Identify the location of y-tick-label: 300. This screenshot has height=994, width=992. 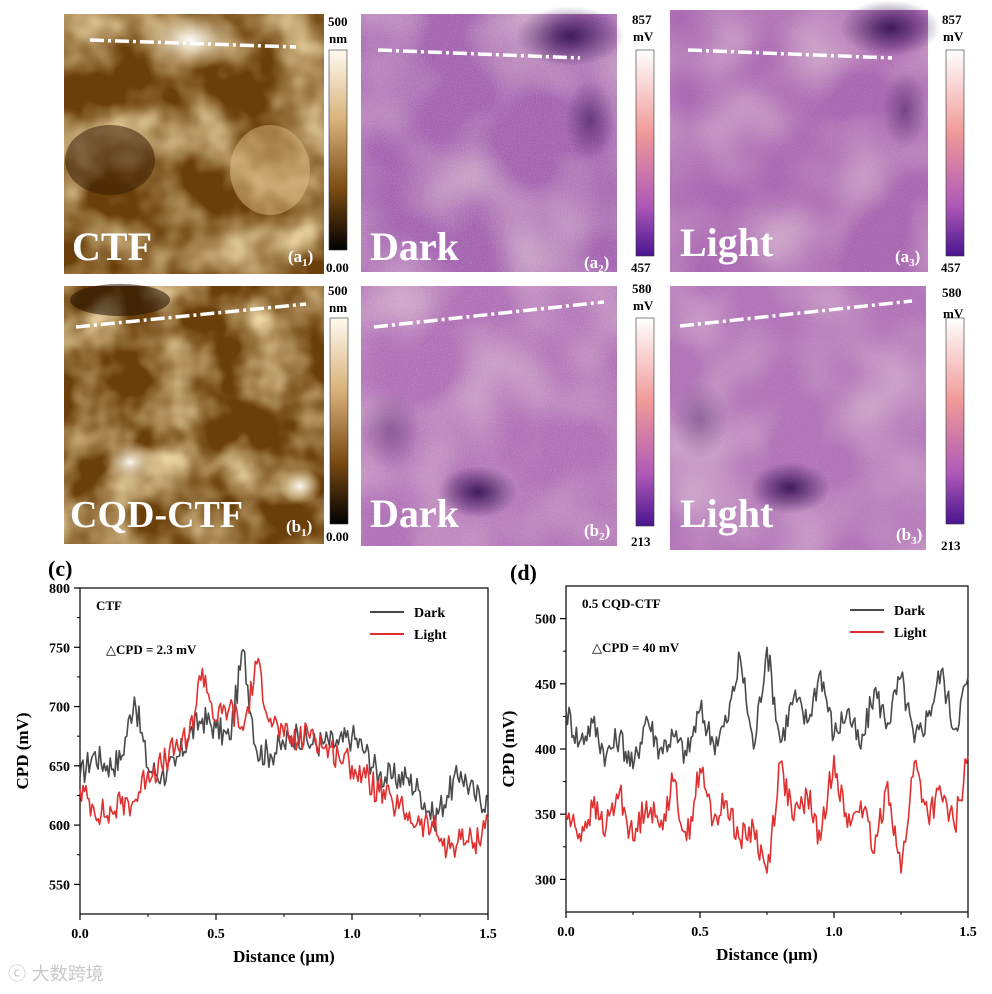
(545, 880).